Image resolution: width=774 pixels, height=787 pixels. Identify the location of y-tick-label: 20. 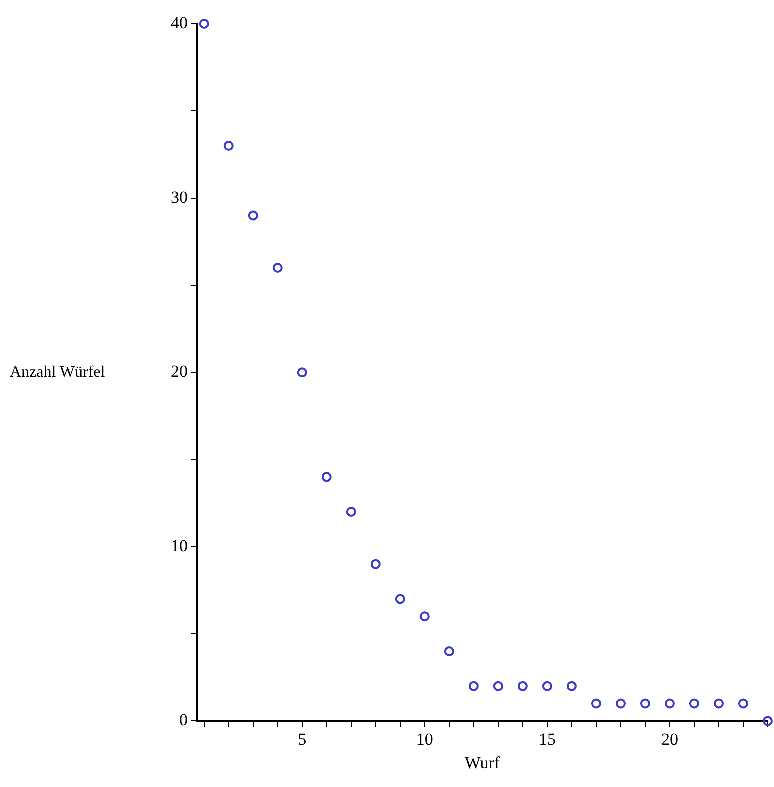
(179, 372).